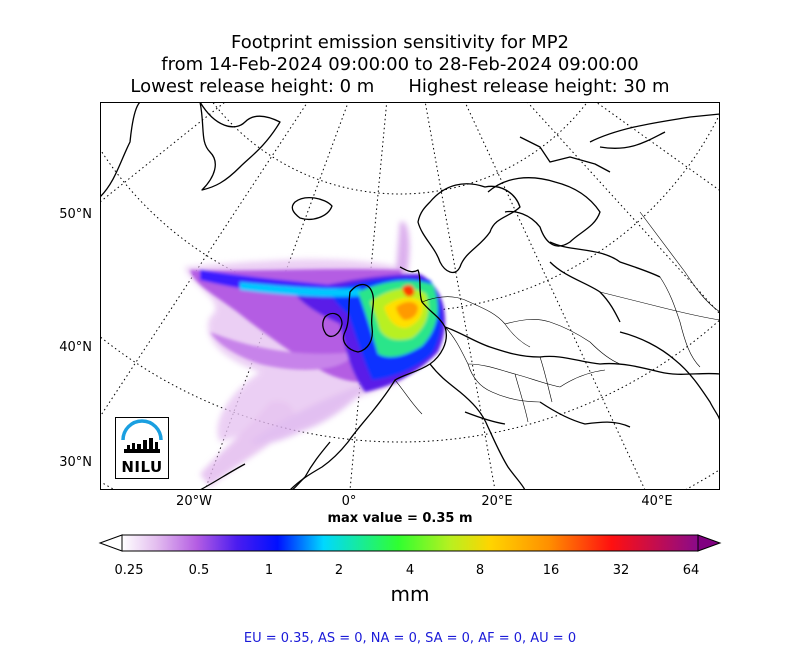 Image resolution: width=800 pixels, height=650 pixels. What do you see at coordinates (691, 570) in the screenshot?
I see `colorbar-tick: 64` at bounding box center [691, 570].